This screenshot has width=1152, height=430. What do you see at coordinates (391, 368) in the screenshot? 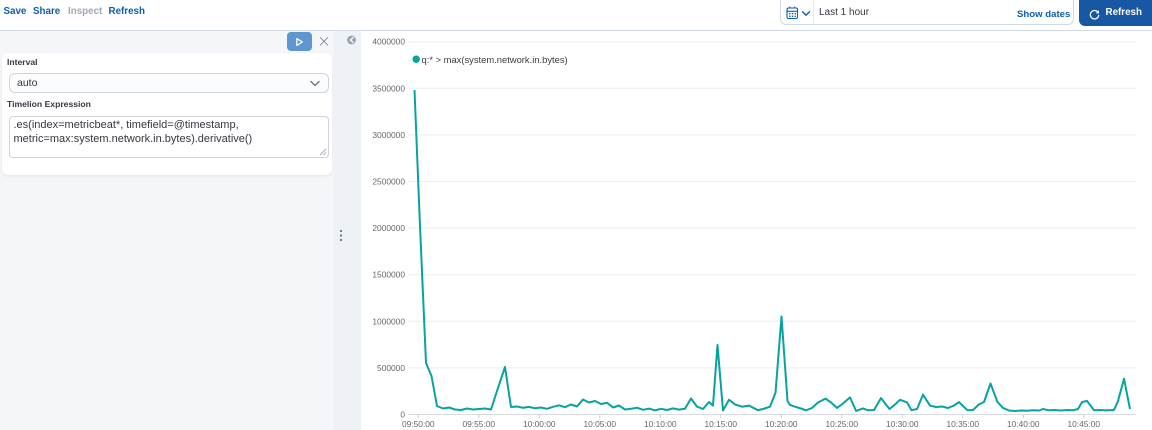
I see `svg-text: 500000` at bounding box center [391, 368].